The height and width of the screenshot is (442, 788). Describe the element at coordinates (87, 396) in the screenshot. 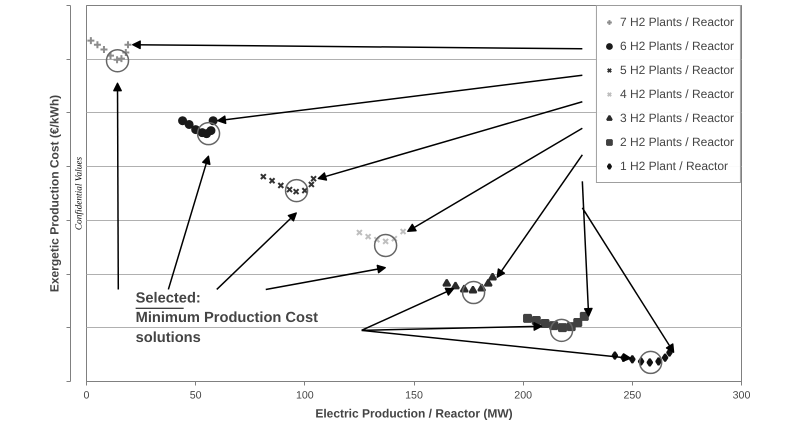

I see `x-tick-label: 0` at that location.